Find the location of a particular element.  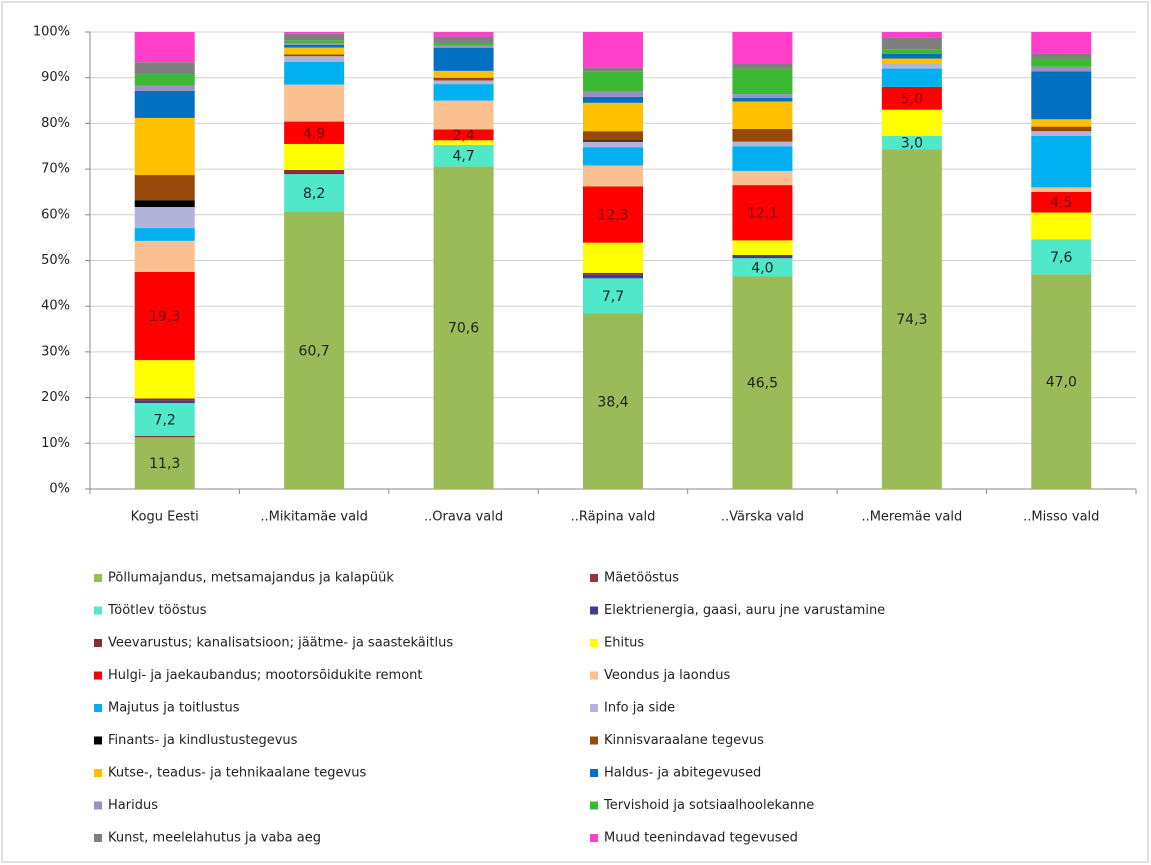

data-label: 46,5 is located at coordinates (762, 384).